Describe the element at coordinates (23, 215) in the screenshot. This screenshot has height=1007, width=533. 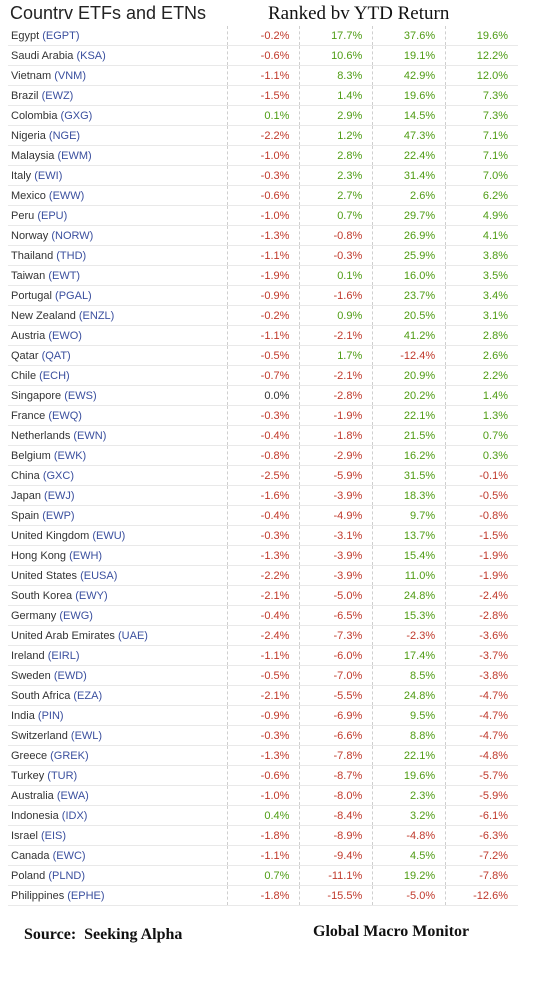
I see `country-name: Peru` at that location.